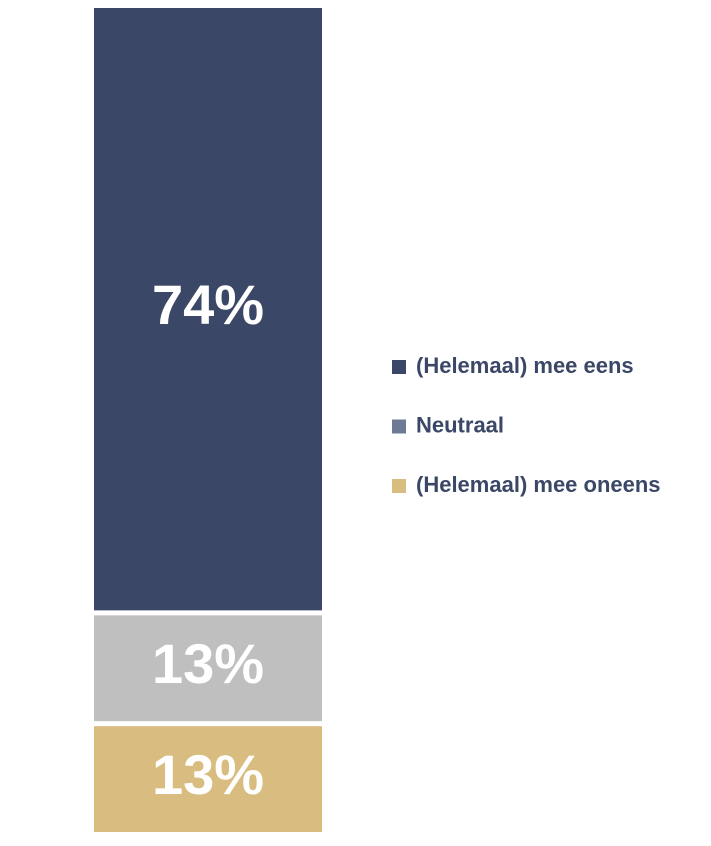  Describe the element at coordinates (538, 484) in the screenshot. I see `legend-label: (Helemaal) mee oneens` at that location.